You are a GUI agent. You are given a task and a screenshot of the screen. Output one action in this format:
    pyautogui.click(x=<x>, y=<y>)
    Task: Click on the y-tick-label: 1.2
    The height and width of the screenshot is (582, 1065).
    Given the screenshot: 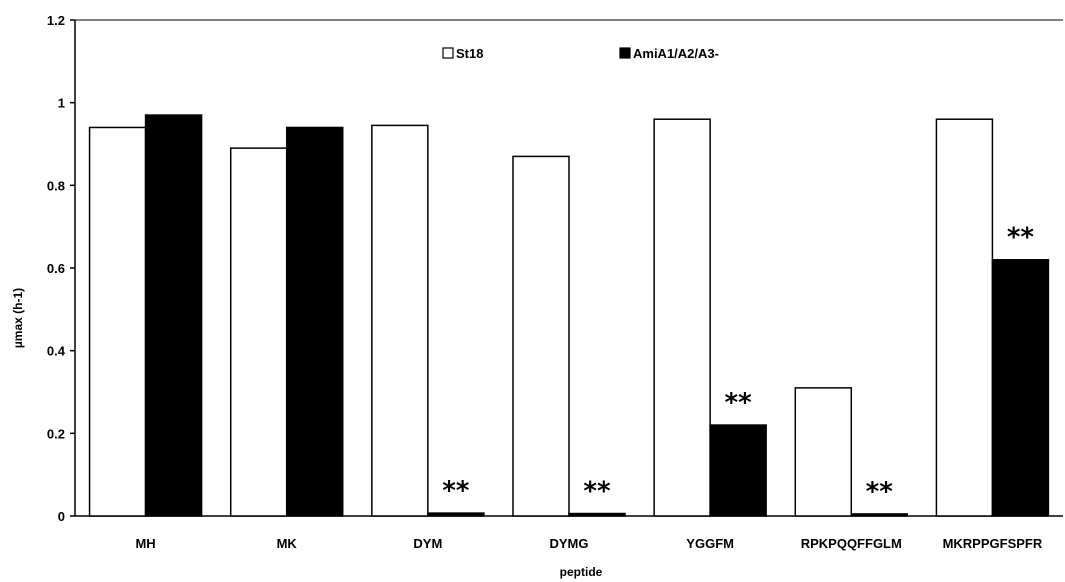 What is the action you would take?
    pyautogui.click(x=56, y=20)
    